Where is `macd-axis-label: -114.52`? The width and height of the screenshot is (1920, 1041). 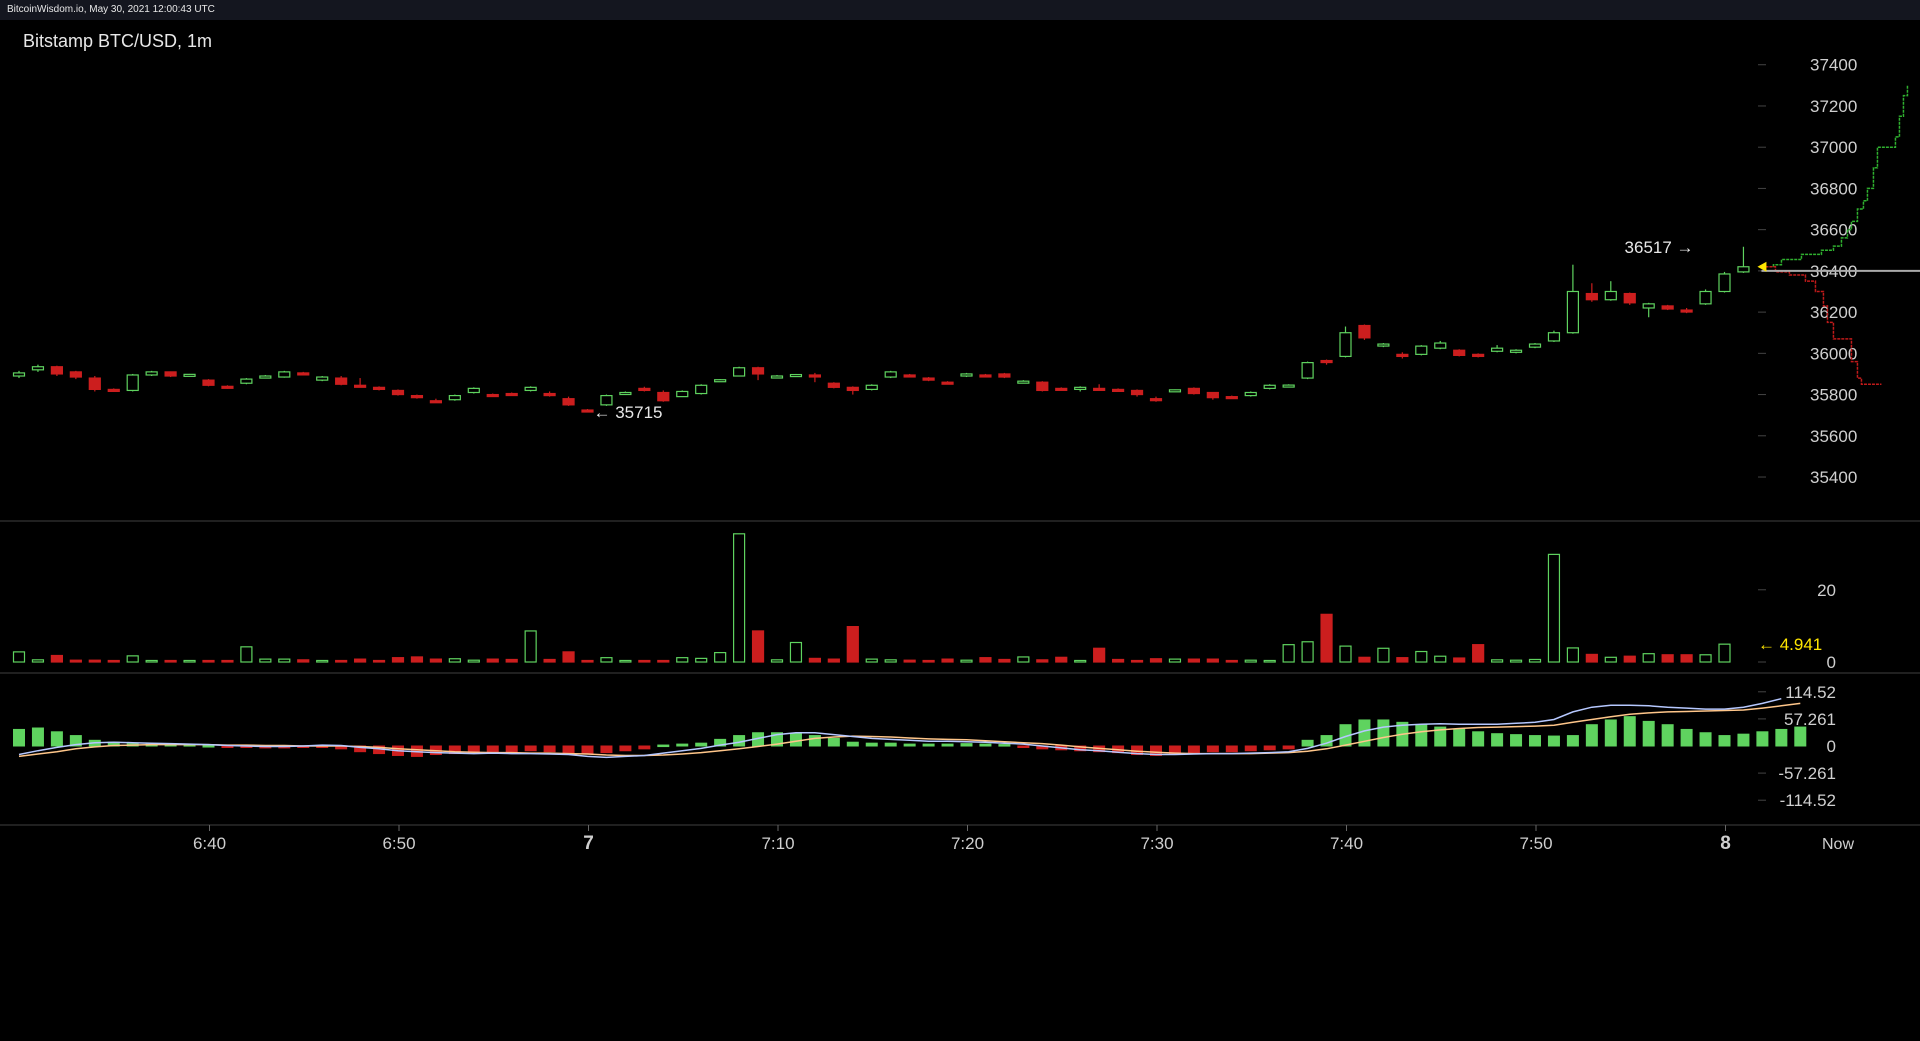 macd-axis-label: -114.52 is located at coordinates (1808, 800).